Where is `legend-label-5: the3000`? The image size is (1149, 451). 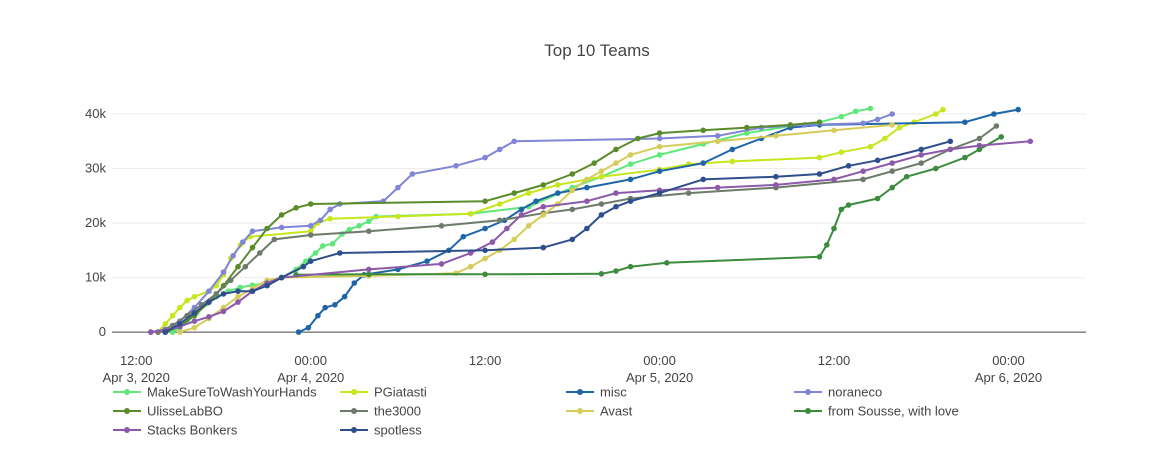
legend-label-5: the3000 is located at coordinates (397, 411).